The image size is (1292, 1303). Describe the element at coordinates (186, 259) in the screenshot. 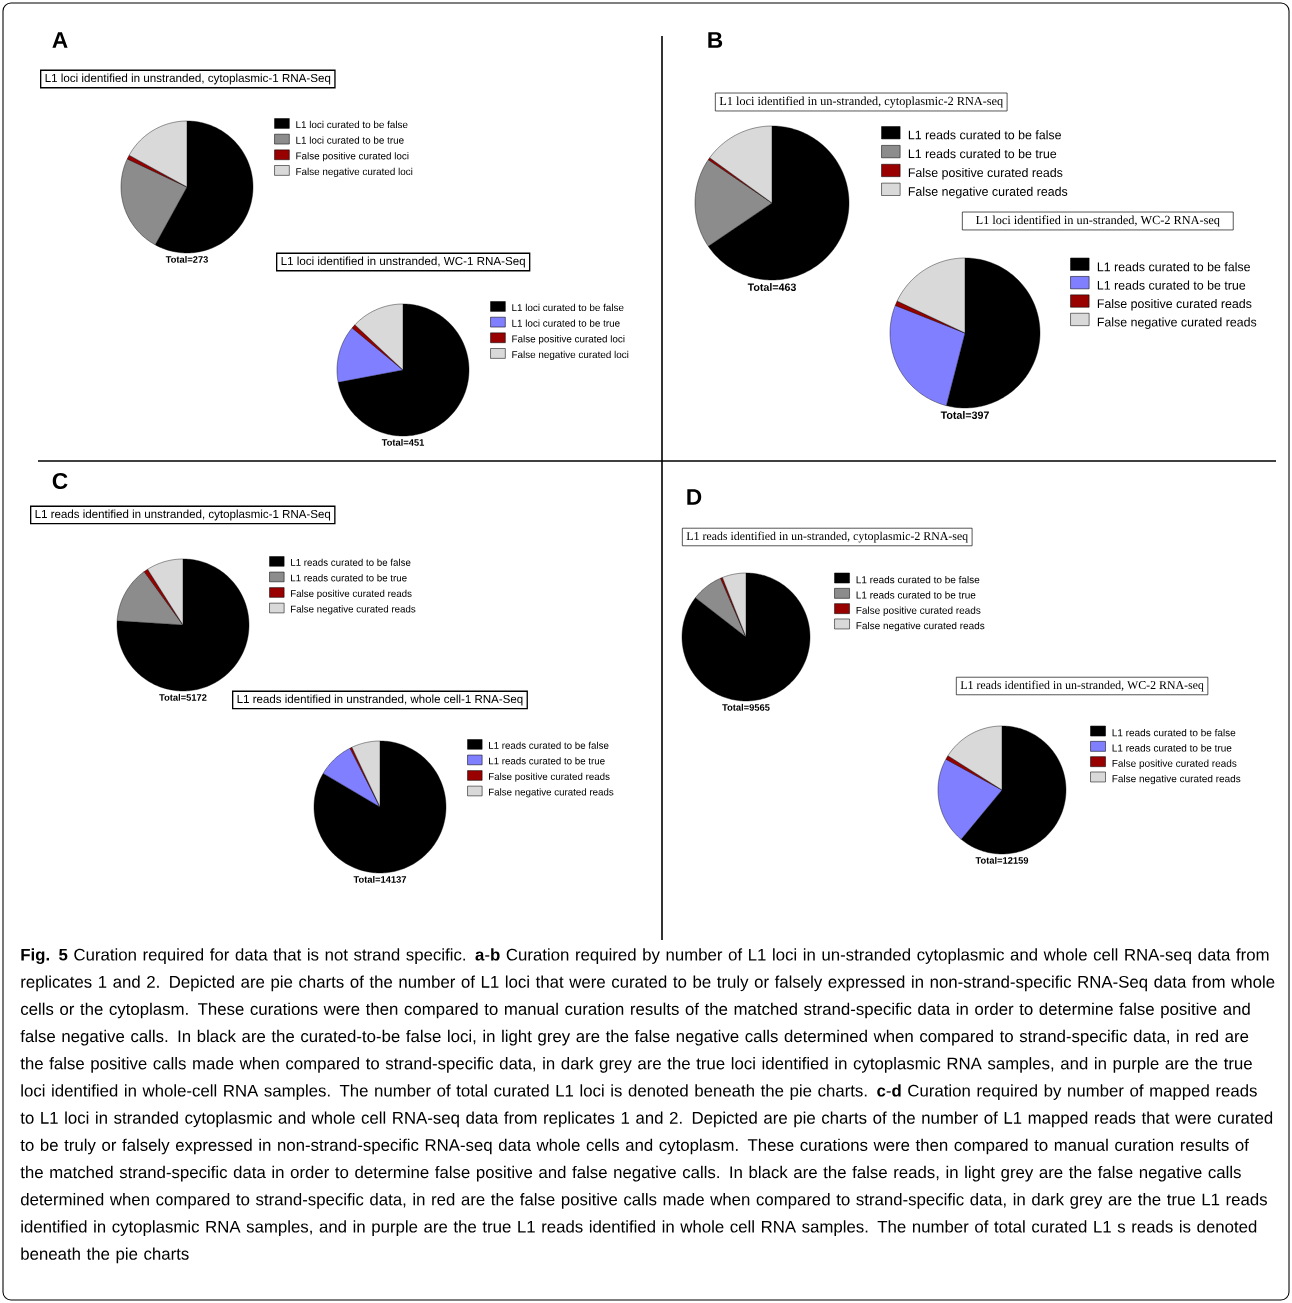

I see `text: Total=273` at that location.